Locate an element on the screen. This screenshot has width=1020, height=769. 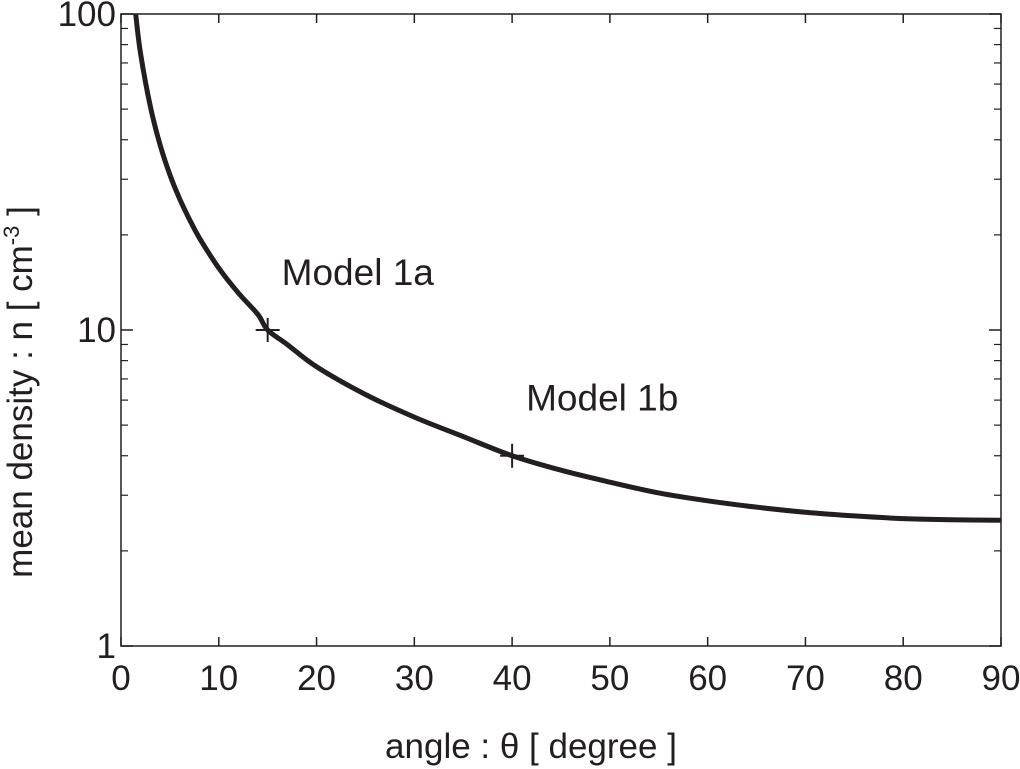
y-axis-label: mean density : n [ cm-3 ] is located at coordinates (20, 392).